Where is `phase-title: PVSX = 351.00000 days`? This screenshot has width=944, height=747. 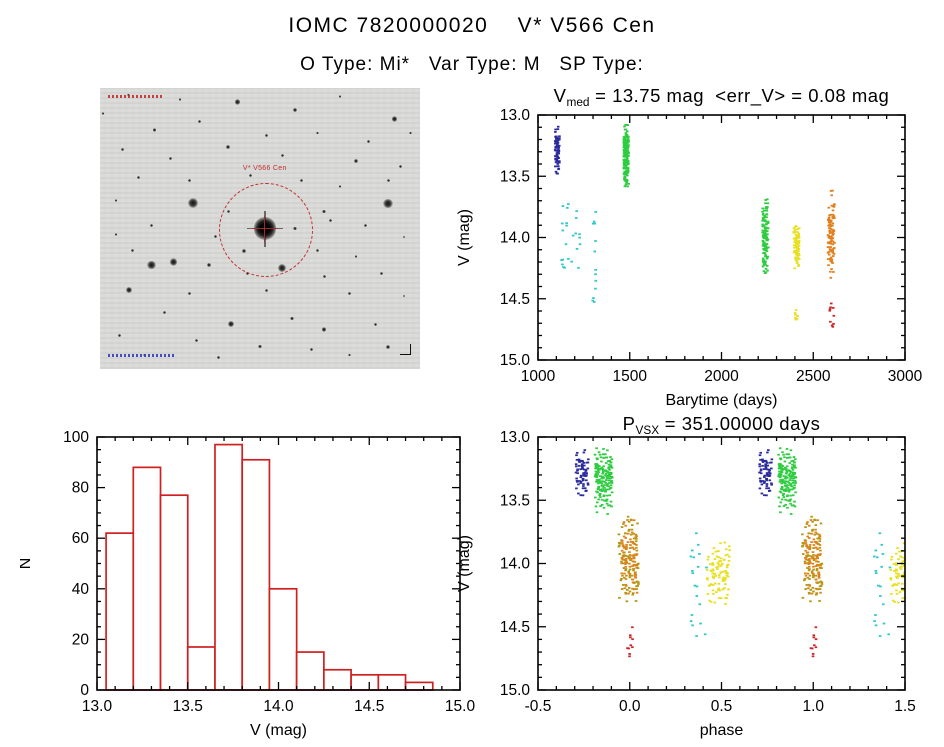
phase-title: PVSX = 351.00000 days is located at coordinates (722, 425).